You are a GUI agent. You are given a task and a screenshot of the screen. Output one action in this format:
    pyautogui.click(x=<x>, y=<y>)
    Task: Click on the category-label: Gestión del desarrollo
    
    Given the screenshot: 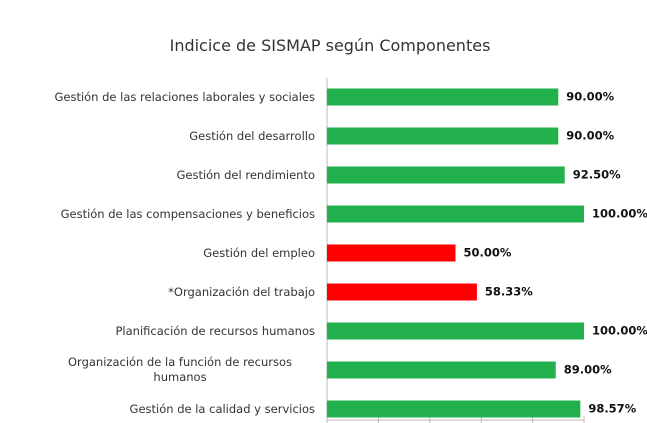 What is the action you would take?
    pyautogui.click(x=252, y=135)
    